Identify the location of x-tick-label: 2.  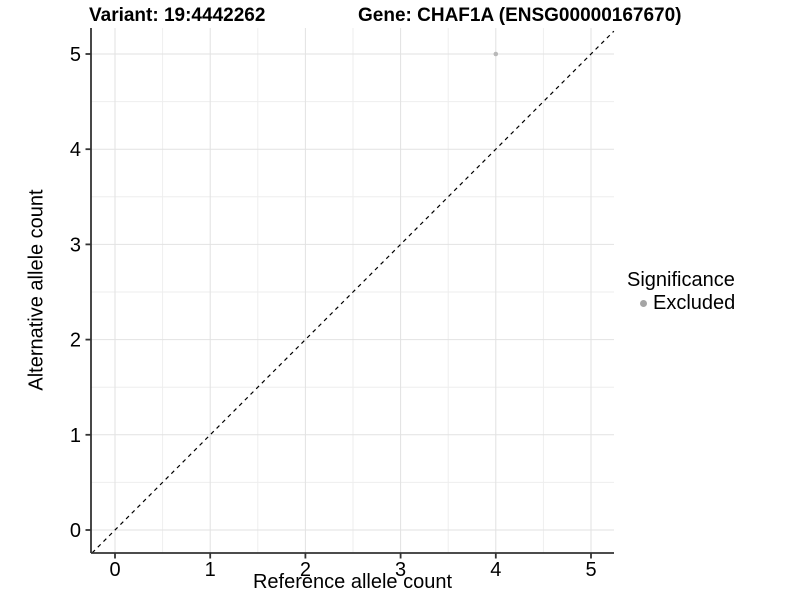
(305, 570).